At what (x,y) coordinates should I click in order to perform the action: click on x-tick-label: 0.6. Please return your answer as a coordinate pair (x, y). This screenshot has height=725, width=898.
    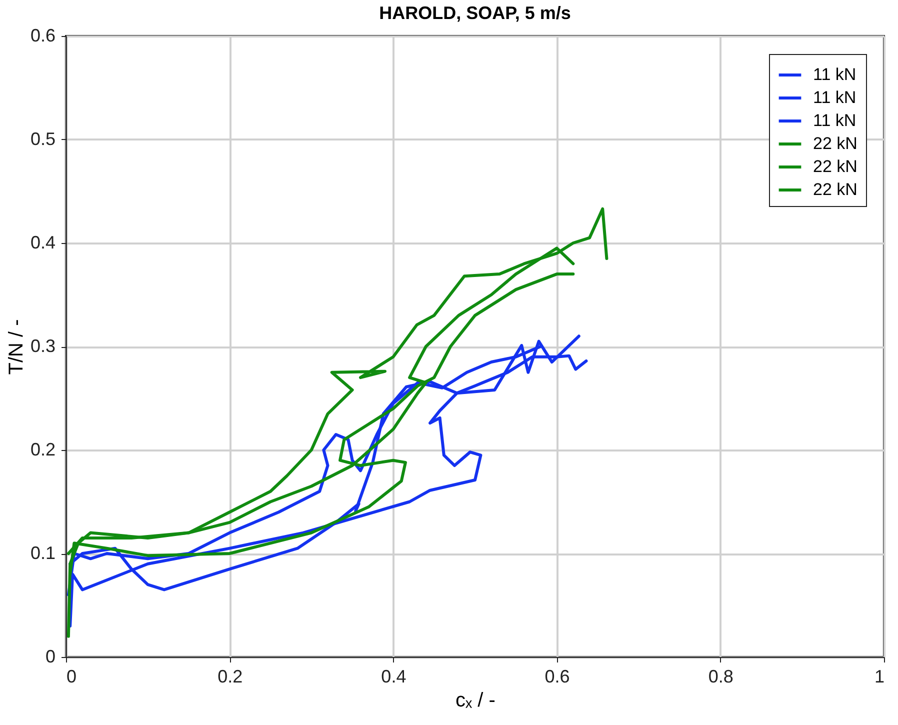
    Looking at the image, I should click on (557, 676).